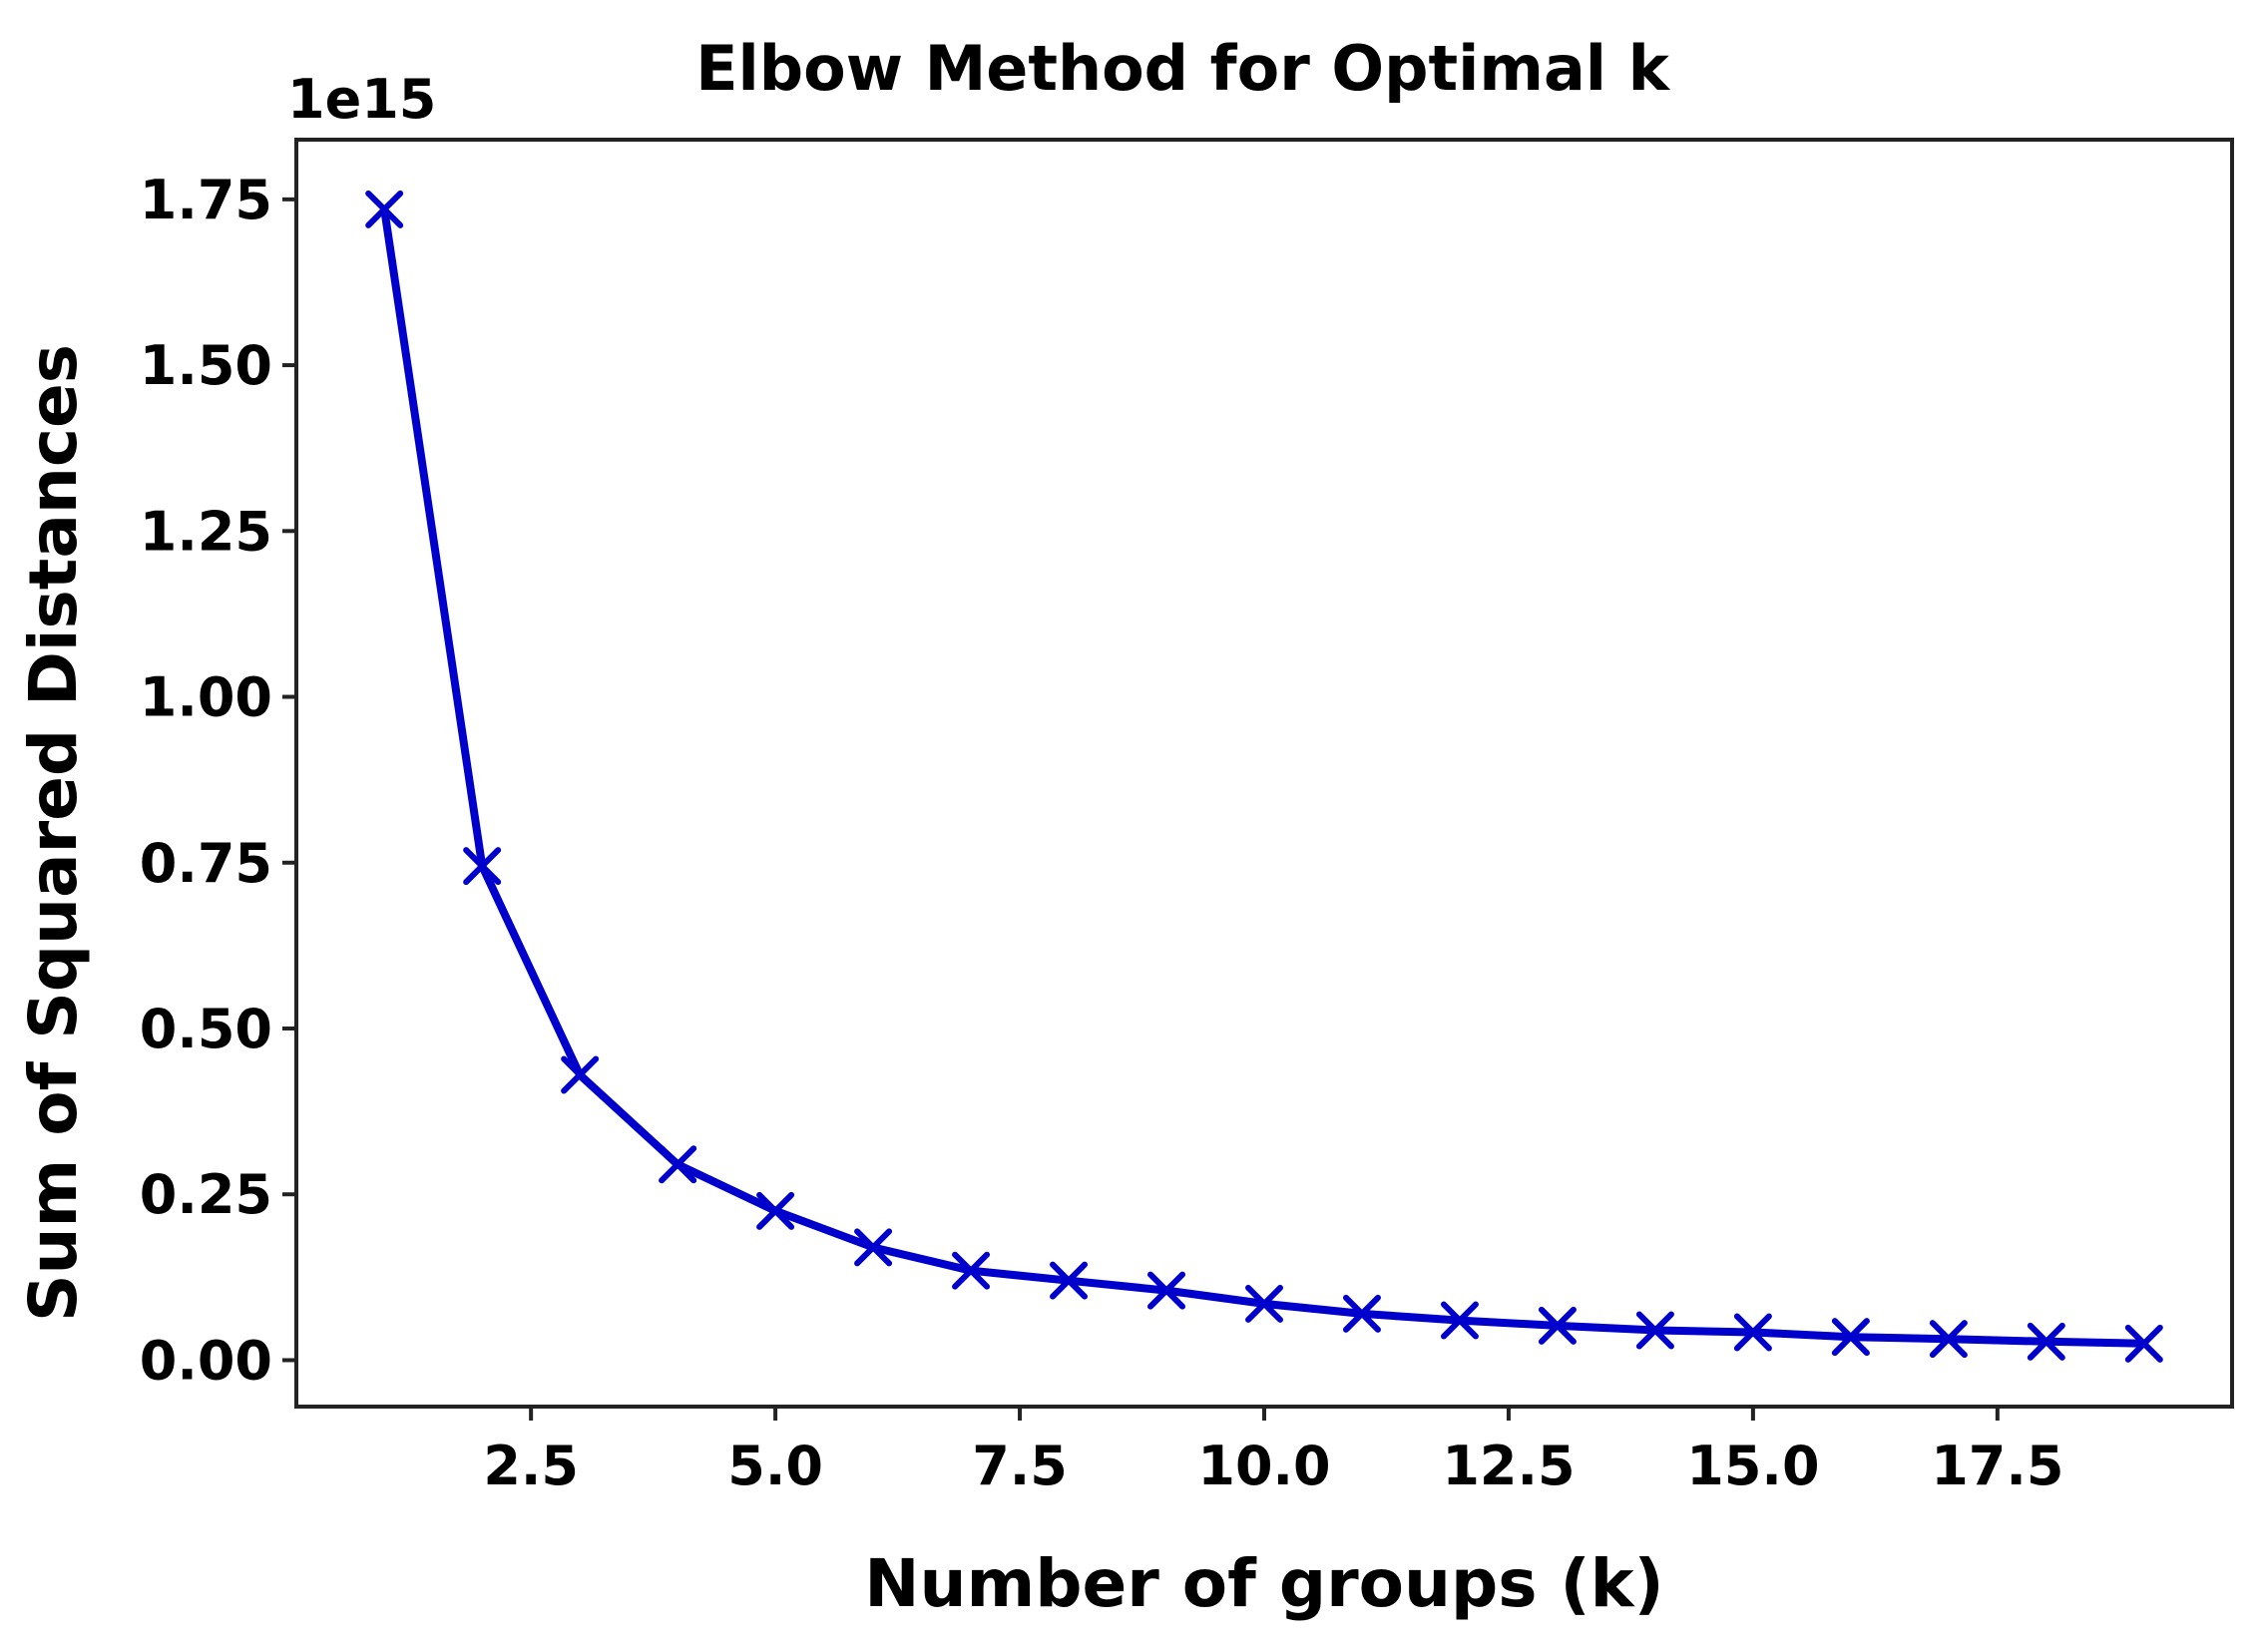 This screenshot has width=2268, height=1647. I want to click on x-tick-label: 10.0, so click(1263, 1466).